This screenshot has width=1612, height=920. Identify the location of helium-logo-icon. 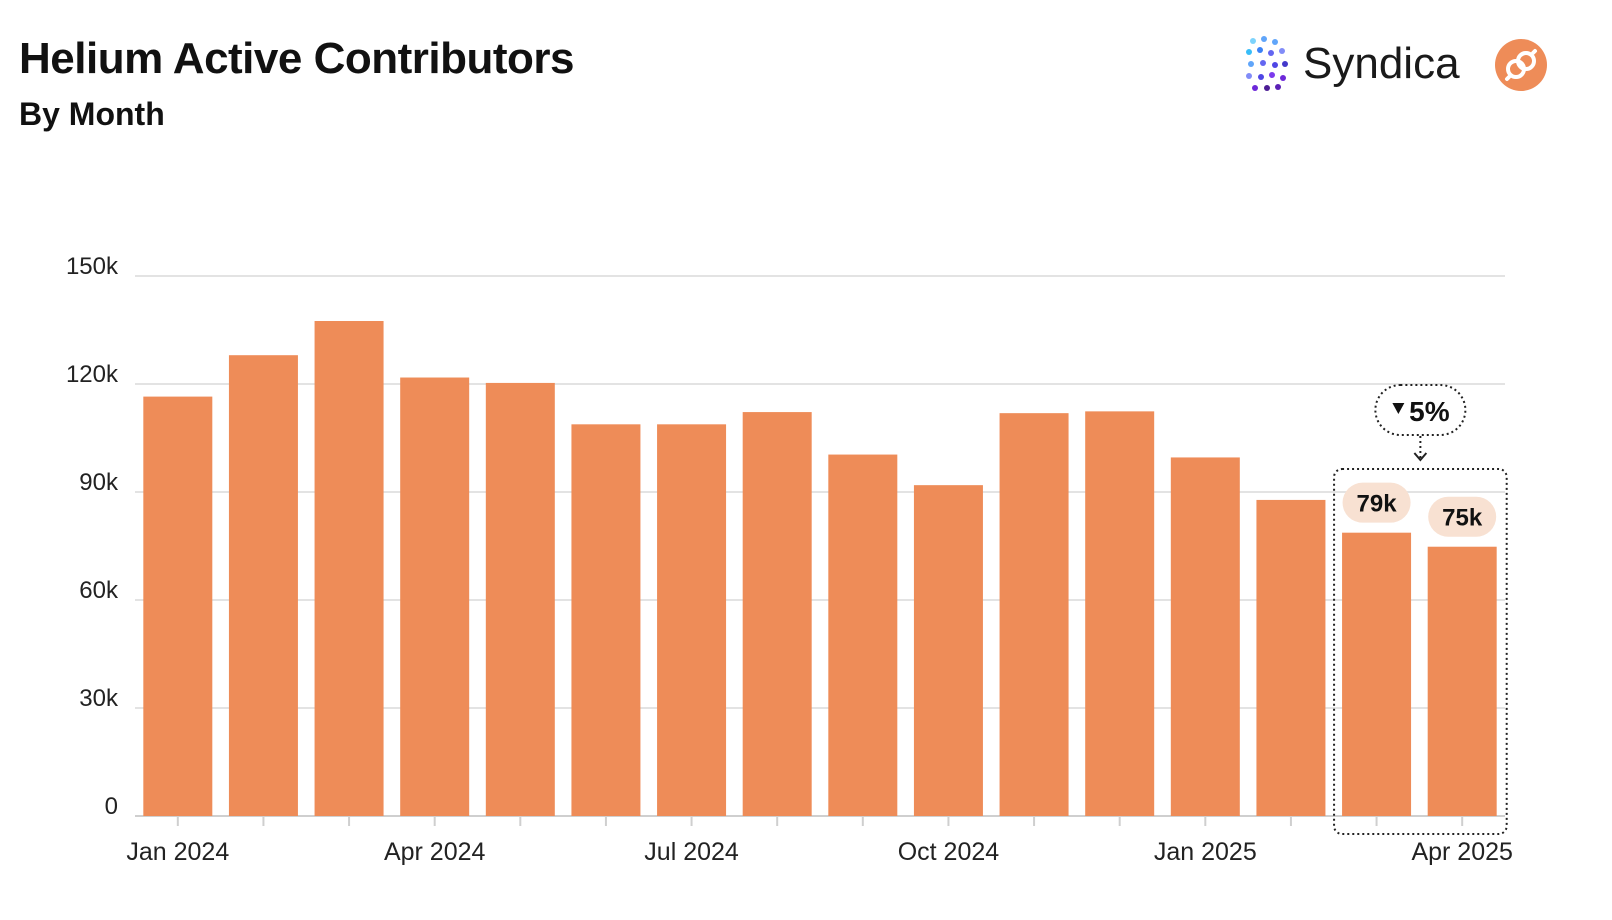
(1521, 65).